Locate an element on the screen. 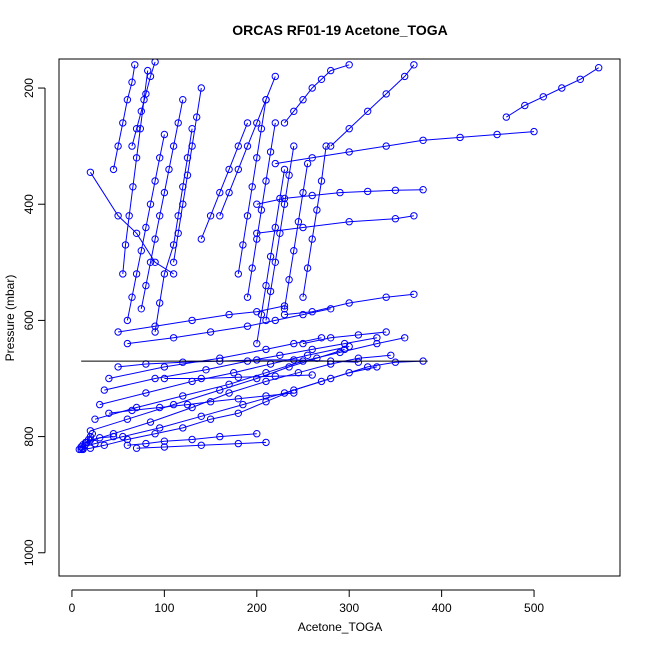  y-tick-label: 1000 is located at coordinates (29, 552).